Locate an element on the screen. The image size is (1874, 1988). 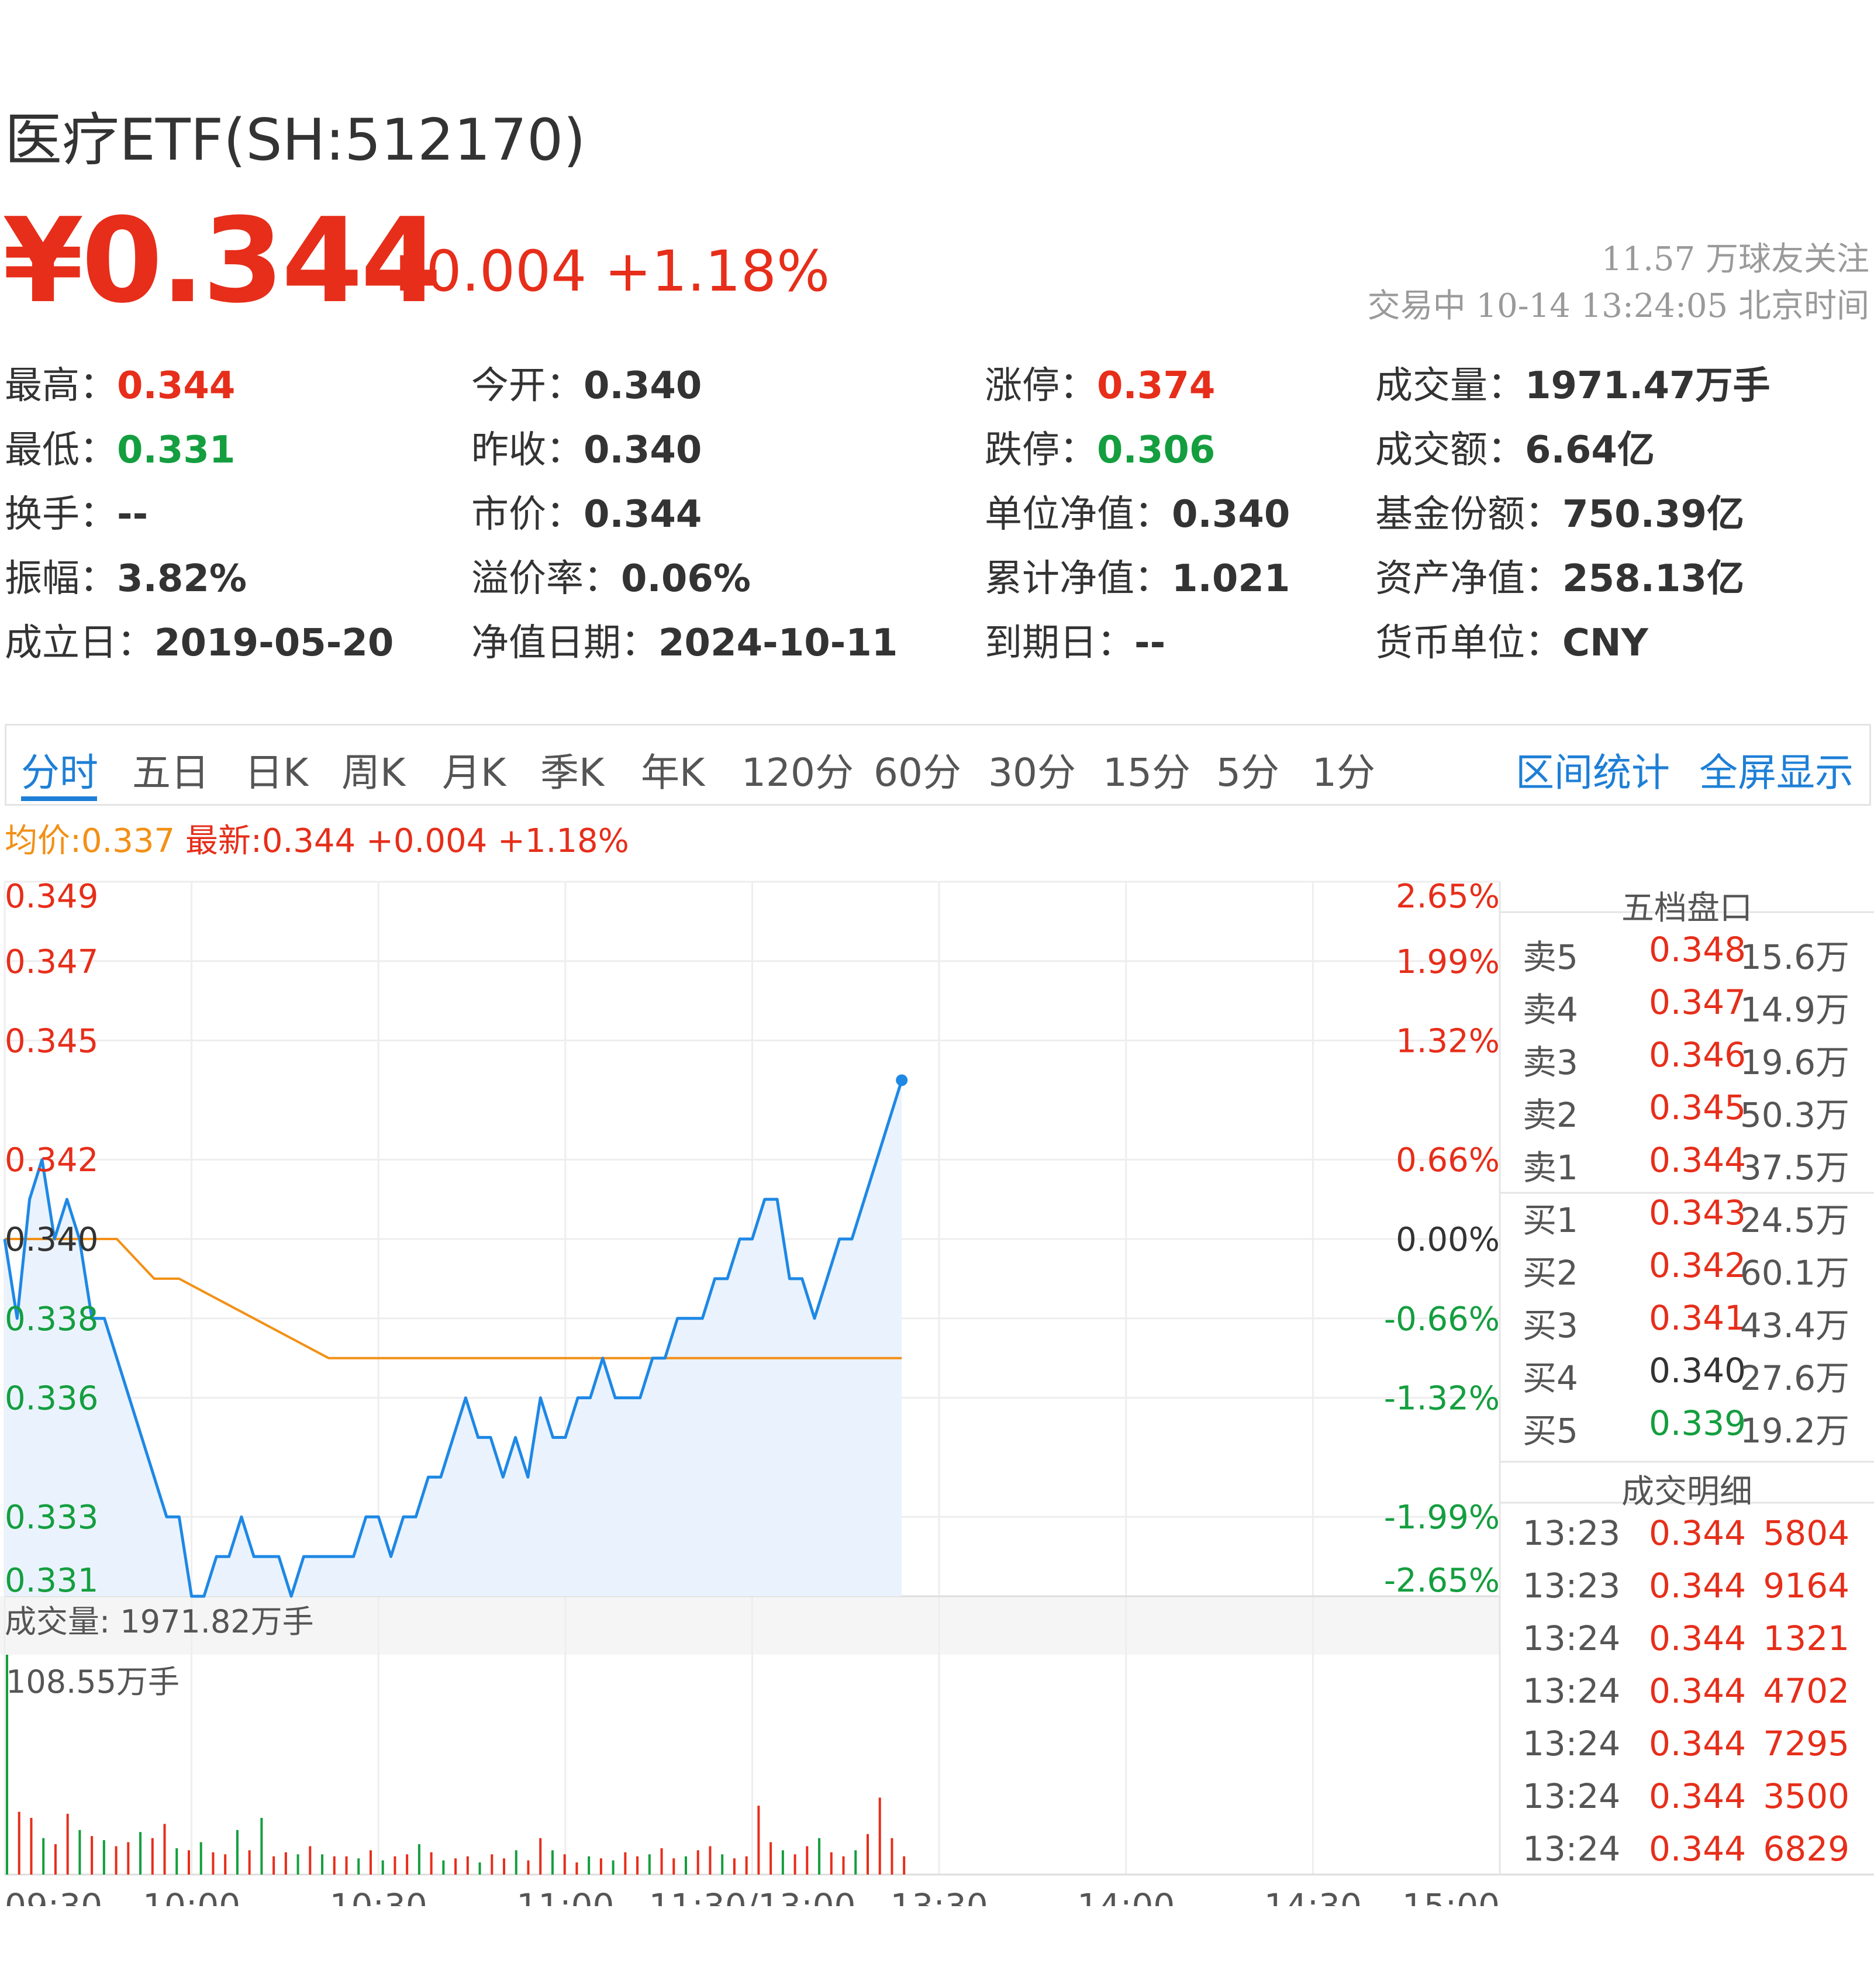
quote-cell: 净值日期：2024-10-11 is located at coordinates (685, 640).